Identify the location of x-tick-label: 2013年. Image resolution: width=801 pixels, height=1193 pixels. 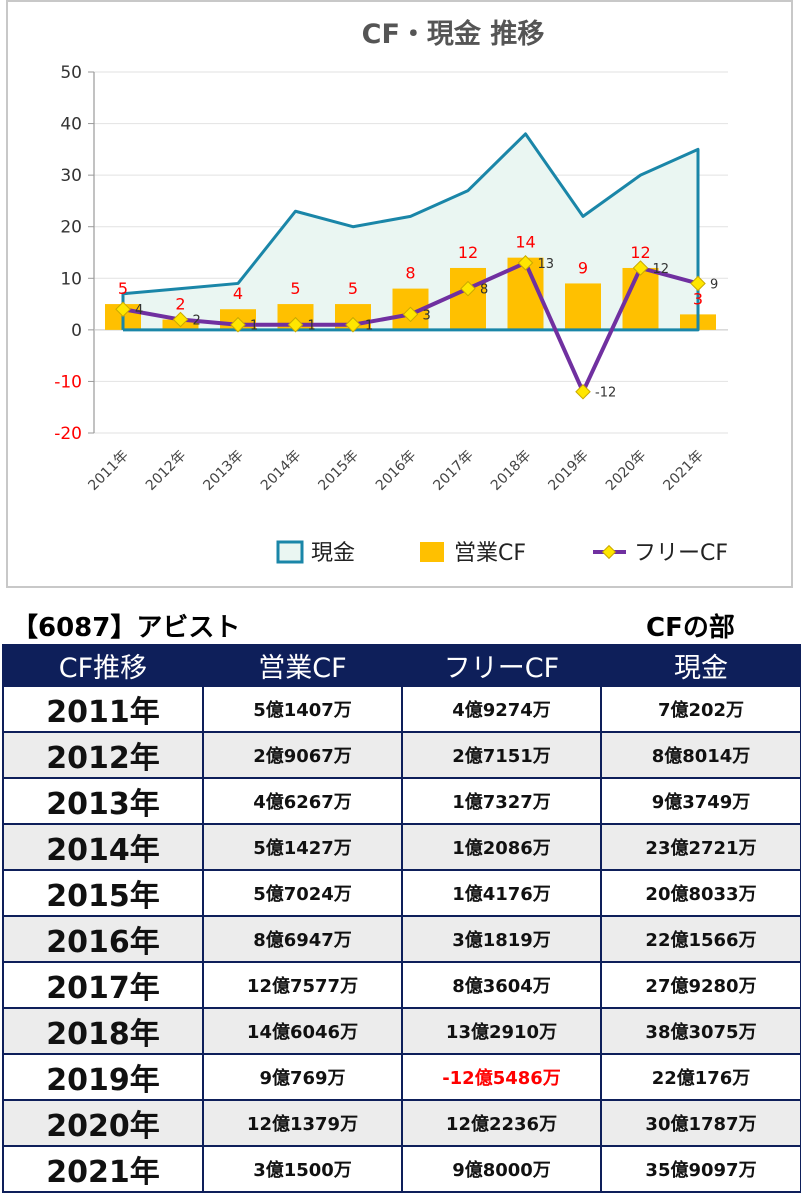
(223, 471).